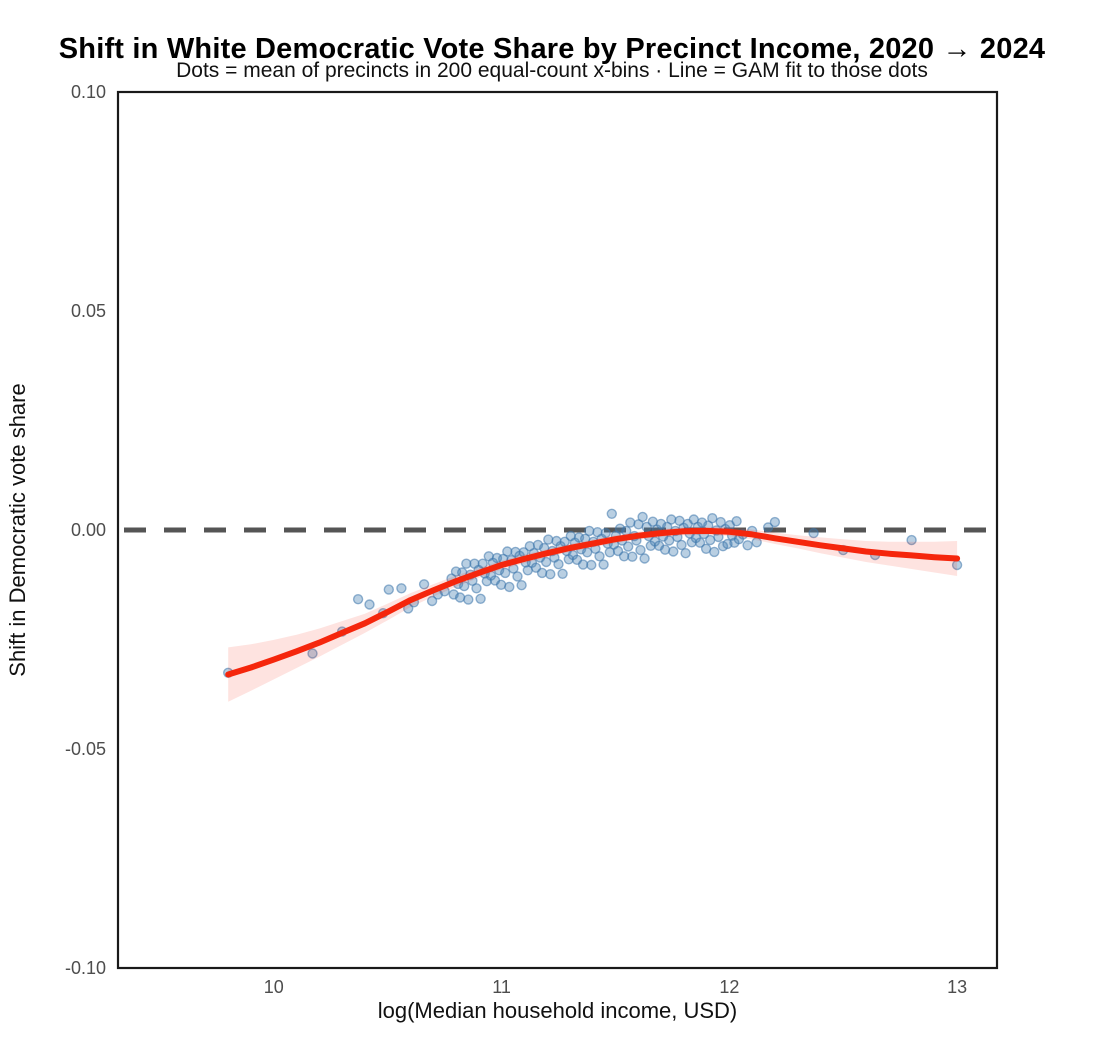 This screenshot has height=1040, width=1104. Describe the element at coordinates (274, 987) in the screenshot. I see `x-tick-label: 10` at that location.